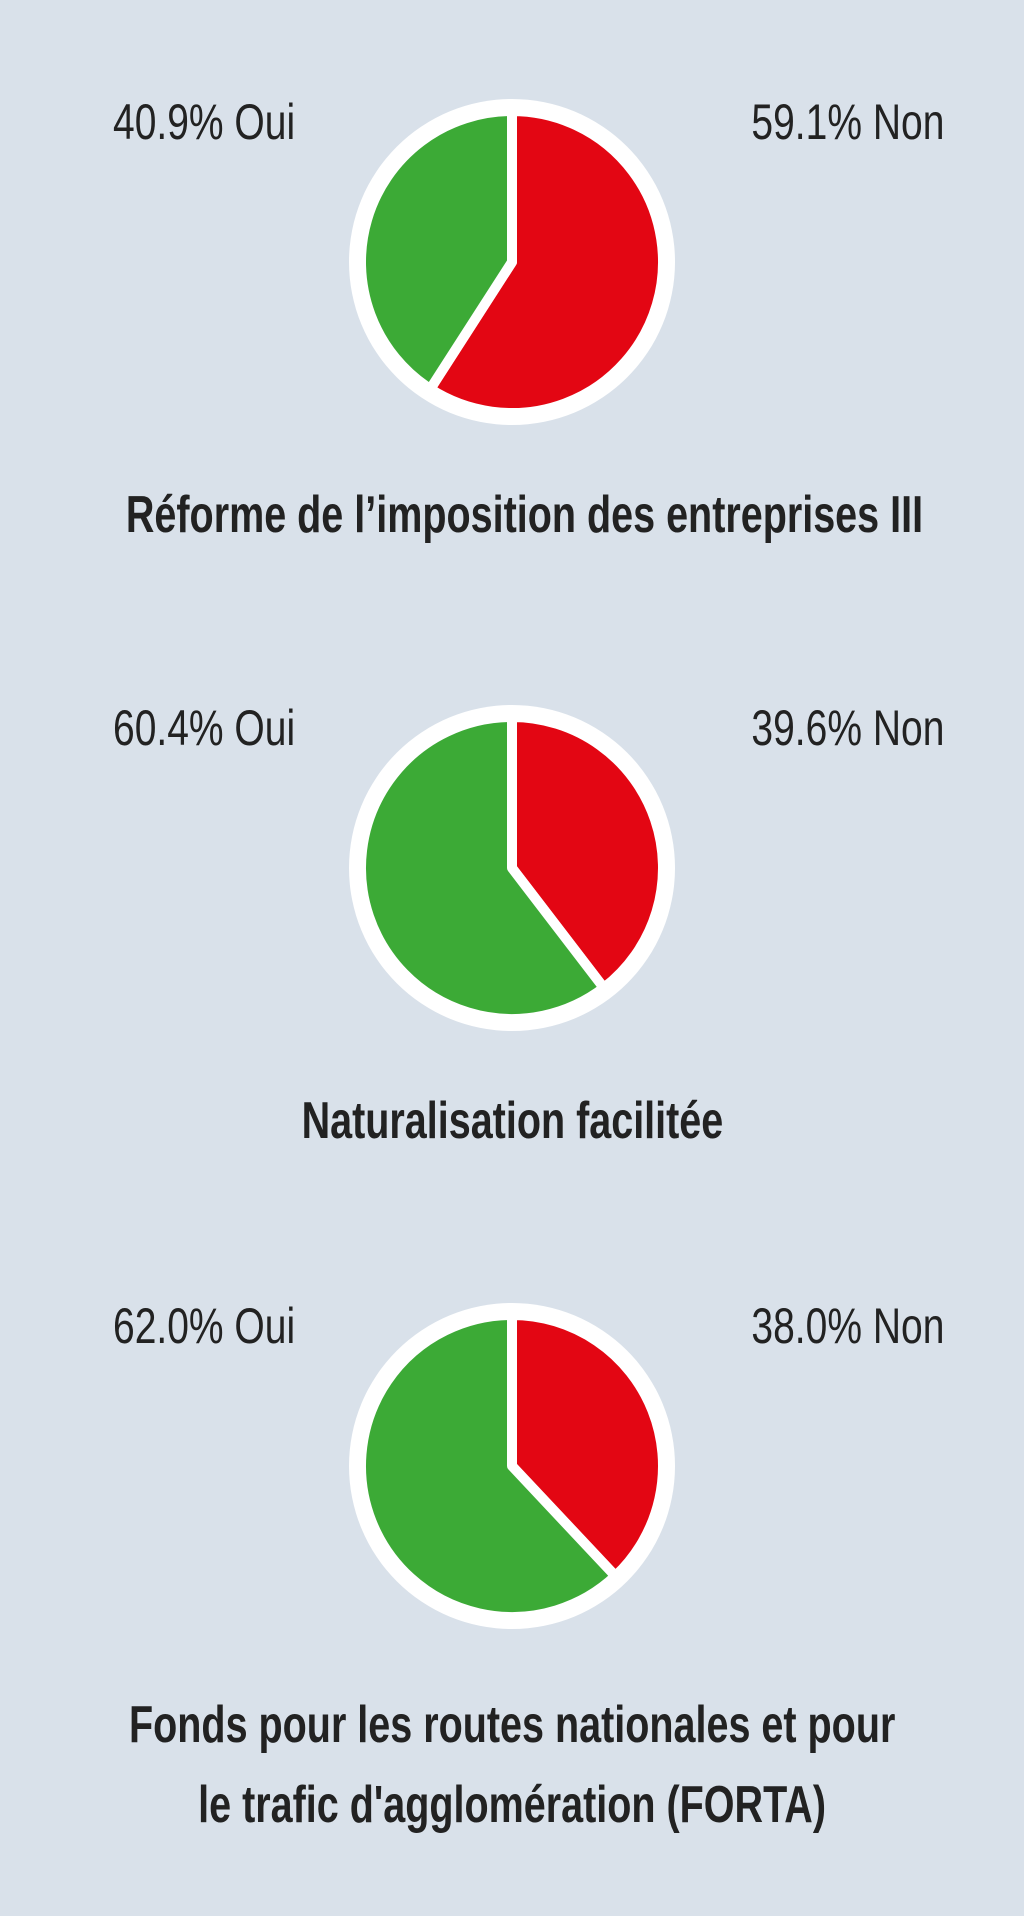 Image resolution: width=1024 pixels, height=1916 pixels. Describe the element at coordinates (204, 728) in the screenshot. I see `yes-percentage-label: 60.4% Oui` at that location.